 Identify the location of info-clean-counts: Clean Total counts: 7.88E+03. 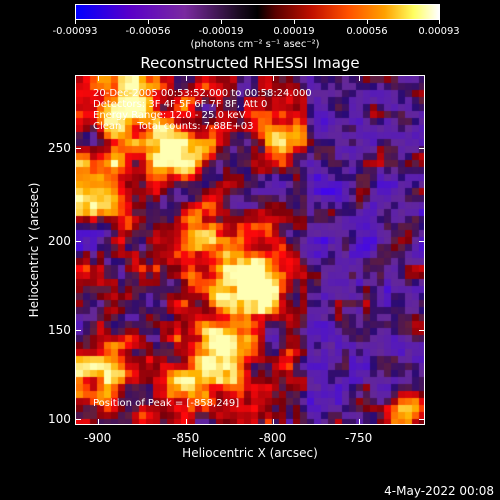
(173, 126).